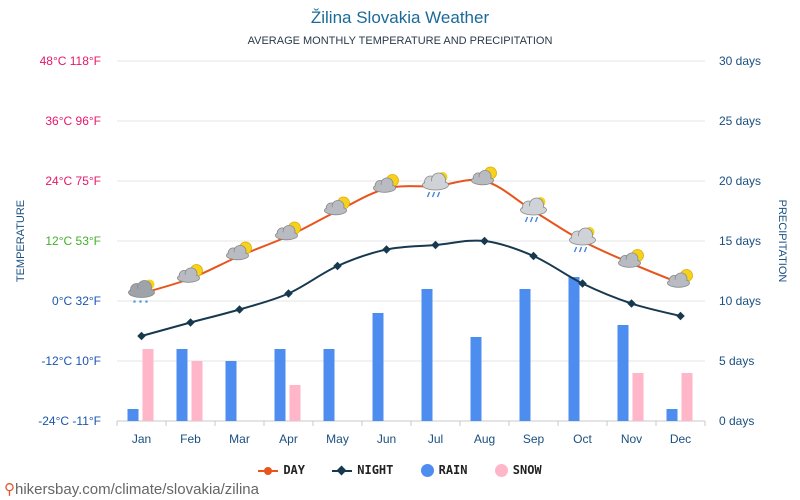 The width and height of the screenshot is (800, 500). I want to click on source-link: ⚲hikersbay.com/climate/slovakia/zilina, so click(131, 489).